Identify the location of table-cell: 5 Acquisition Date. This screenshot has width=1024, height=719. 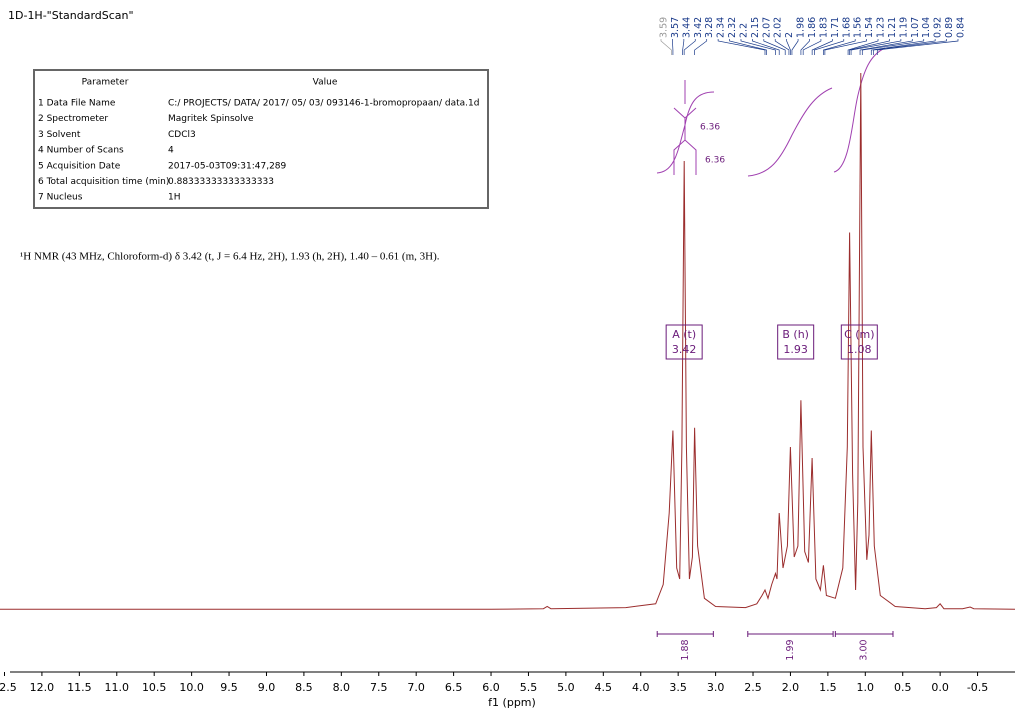
(79, 166).